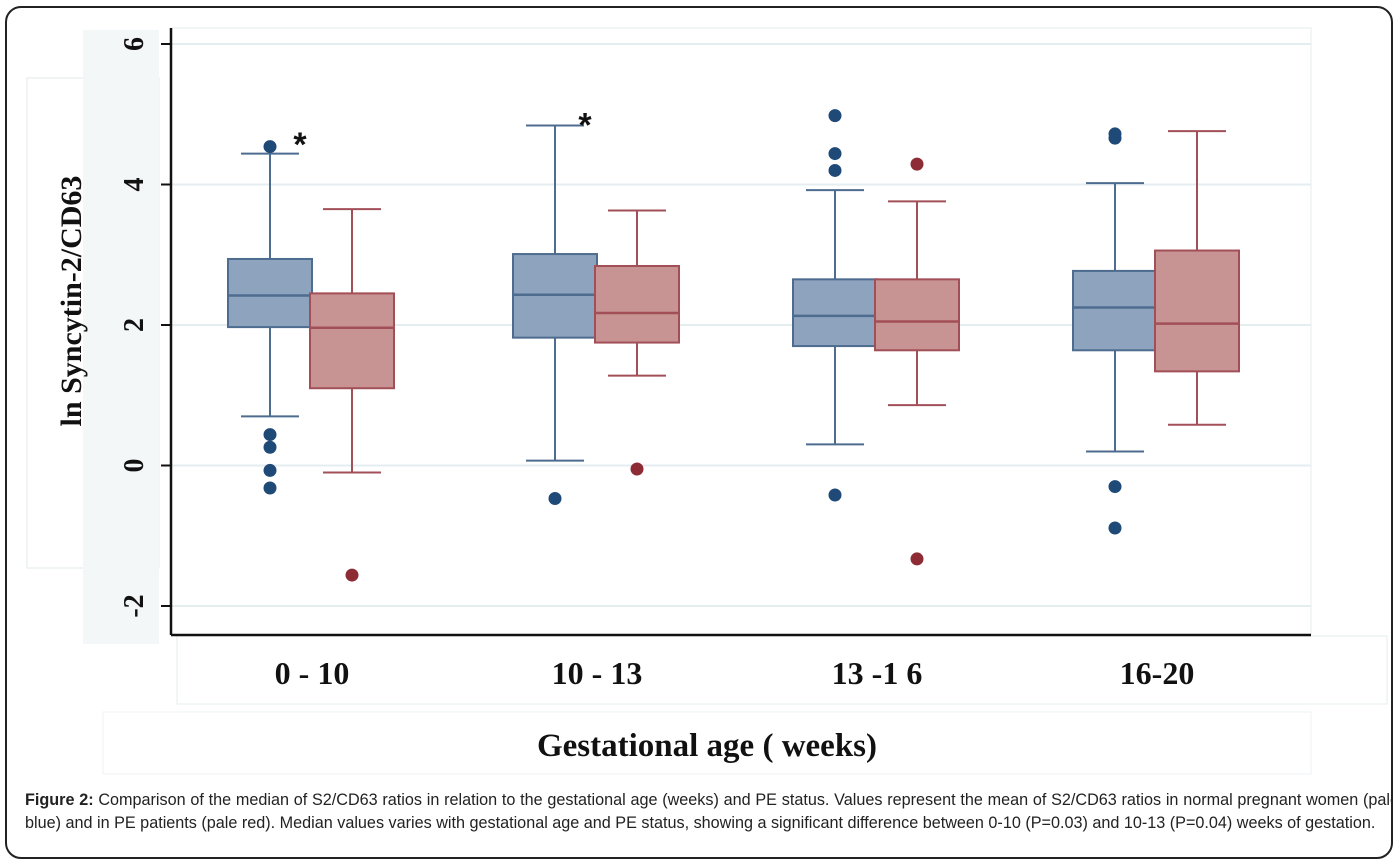  I want to click on y-tick-label-3: 4, so click(134, 185).